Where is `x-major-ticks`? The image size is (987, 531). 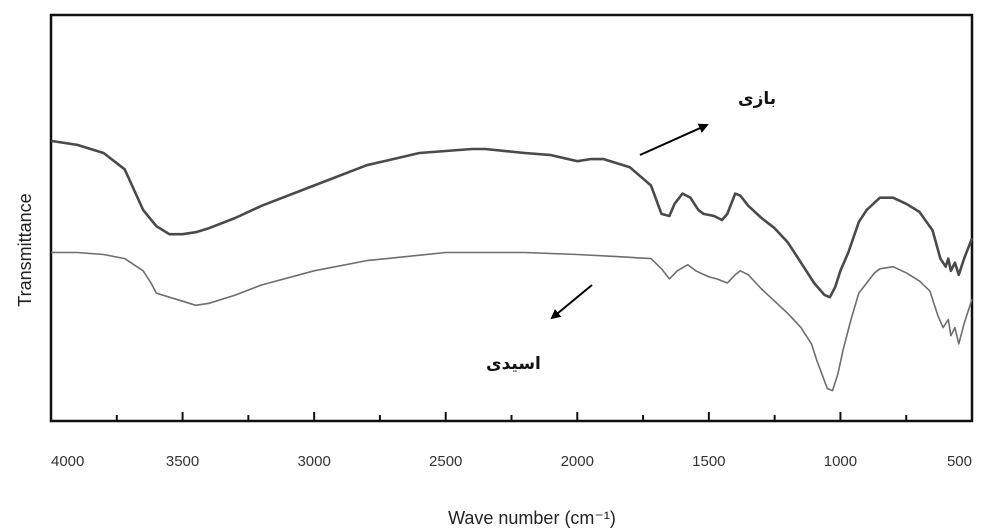 x-major-ticks is located at coordinates (511, 416).